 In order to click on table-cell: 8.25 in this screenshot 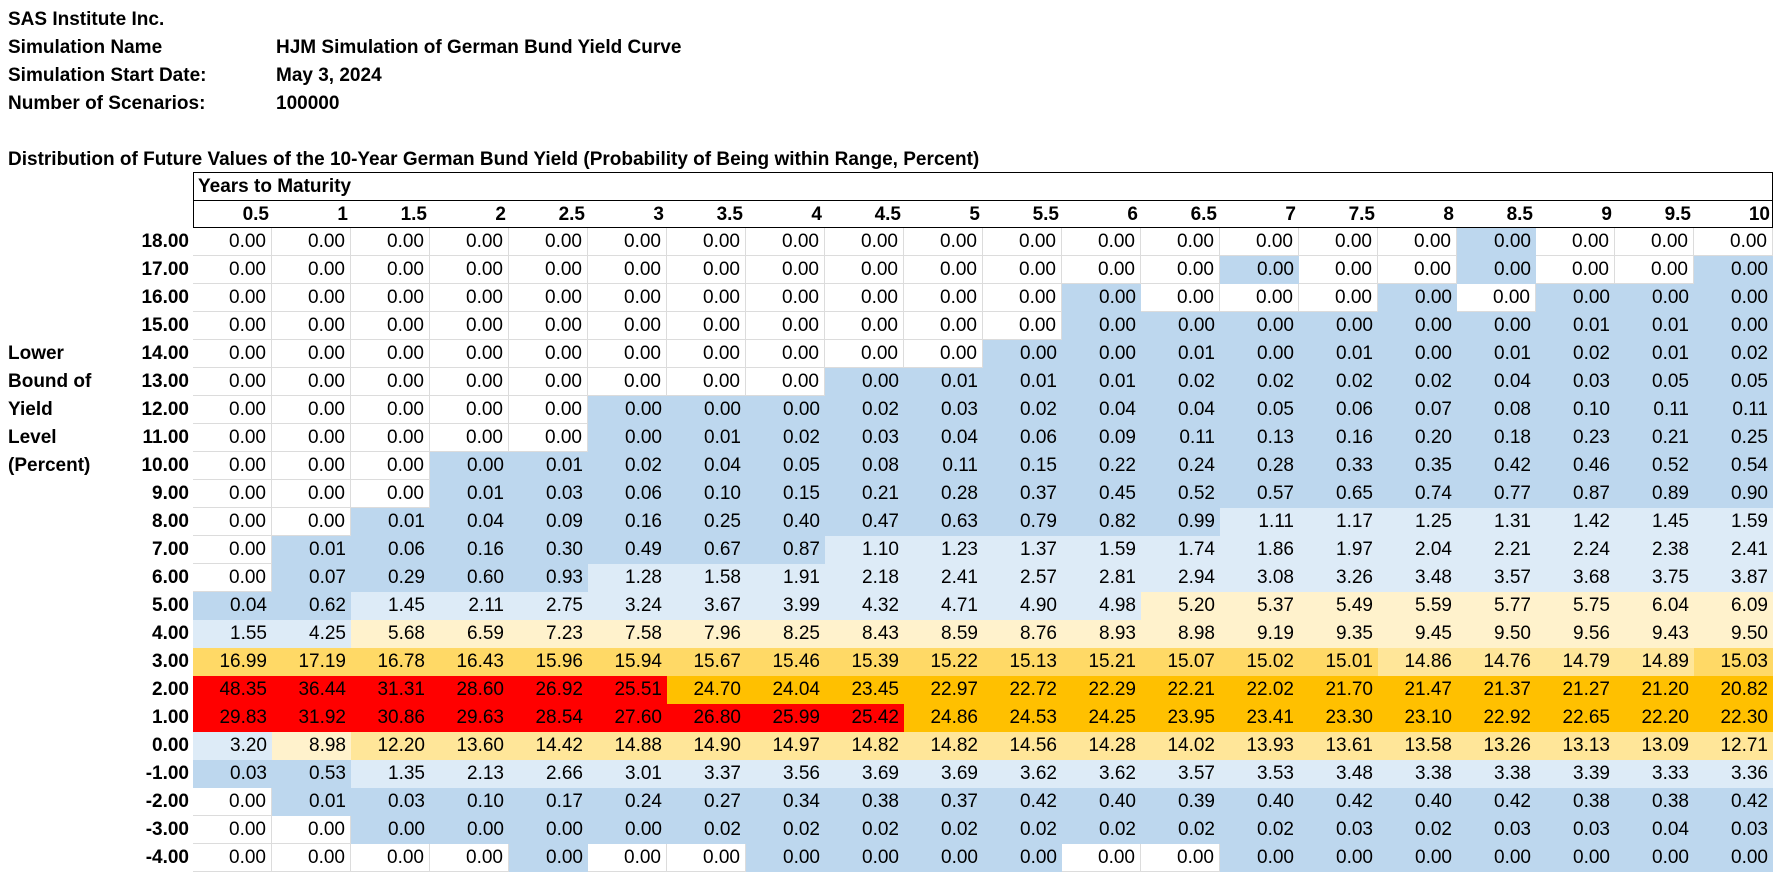, I will do `click(785, 634)`.